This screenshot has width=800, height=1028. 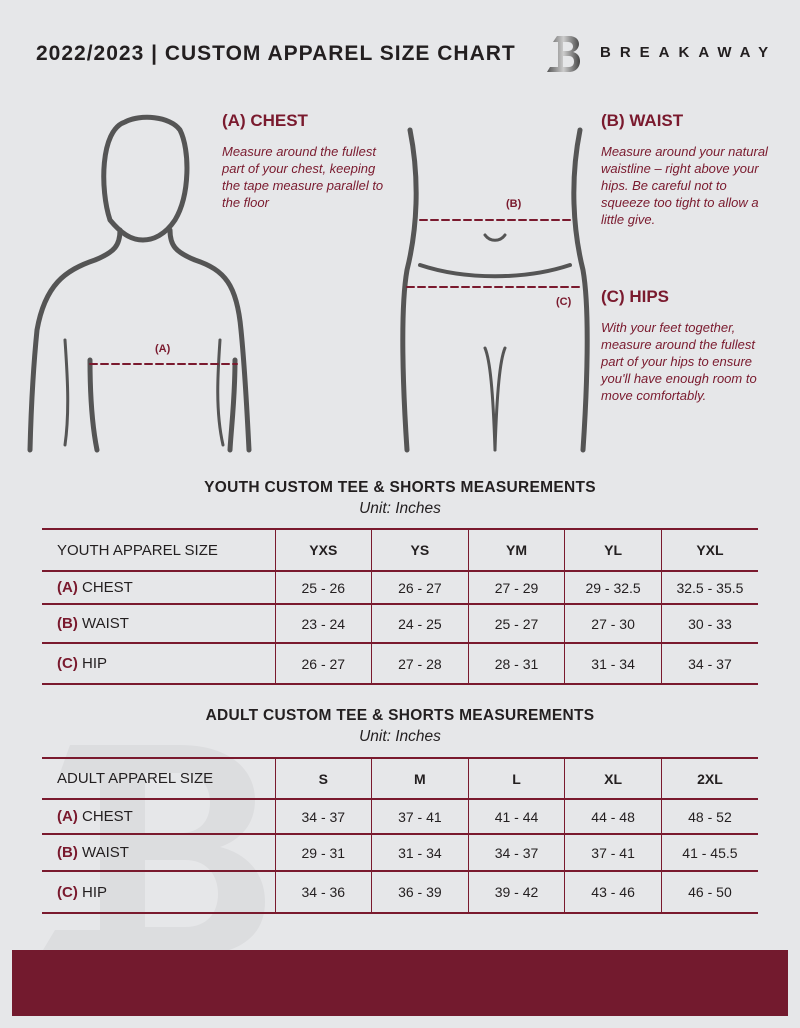 What do you see at coordinates (495, 290) in the screenshot?
I see `lower-body-figure` at bounding box center [495, 290].